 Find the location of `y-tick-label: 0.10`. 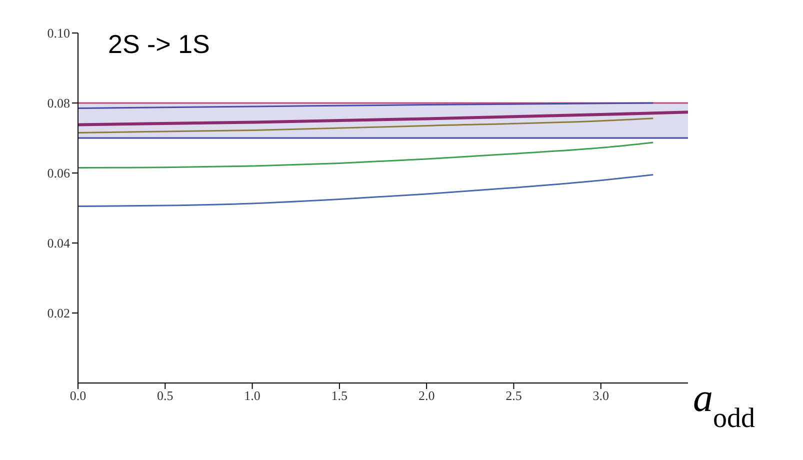

y-tick-label: 0.10 is located at coordinates (58, 33).